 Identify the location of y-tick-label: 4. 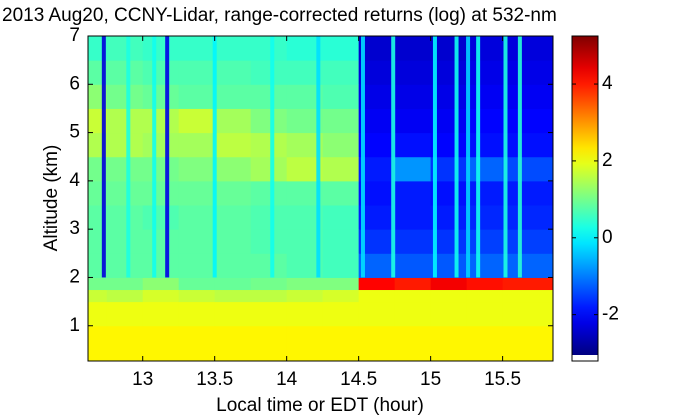
(74, 180).